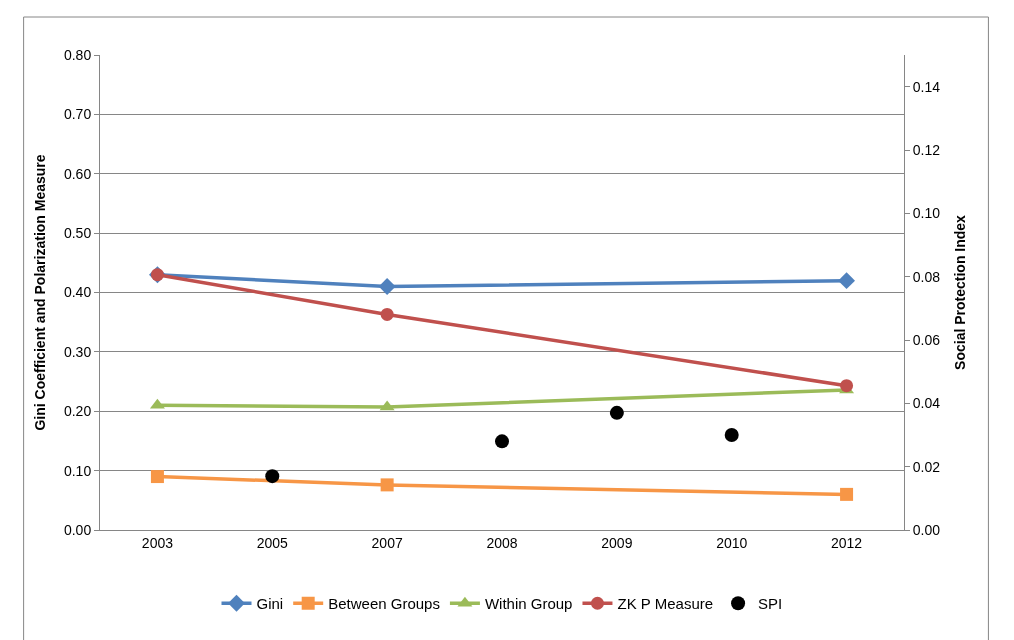 The height and width of the screenshot is (640, 1014). What do you see at coordinates (77, 233) in the screenshot?
I see `y-tick-label: 0.50` at bounding box center [77, 233].